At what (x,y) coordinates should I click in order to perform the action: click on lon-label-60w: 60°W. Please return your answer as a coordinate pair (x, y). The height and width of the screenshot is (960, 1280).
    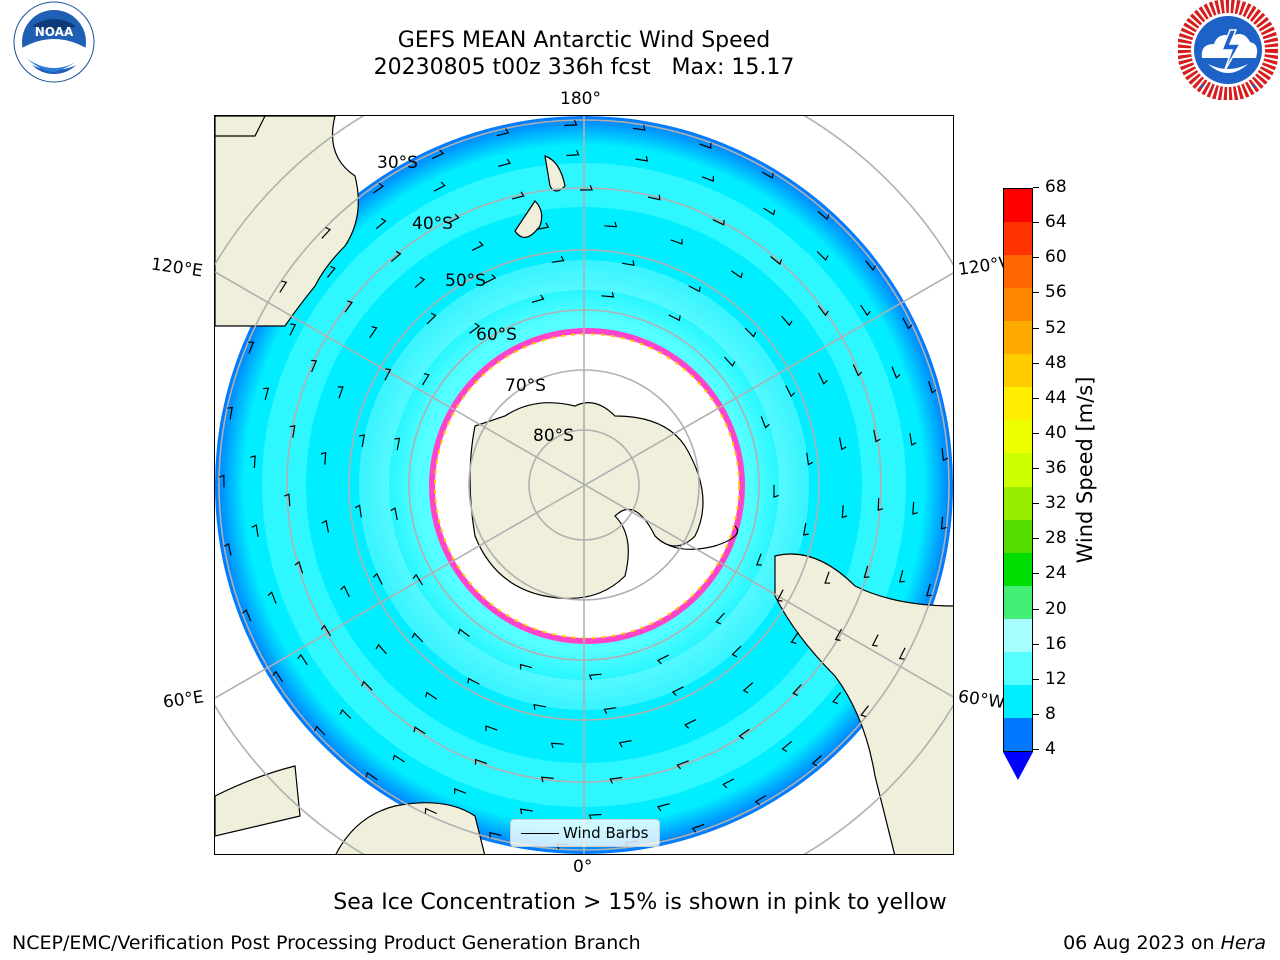
    Looking at the image, I should click on (981, 700).